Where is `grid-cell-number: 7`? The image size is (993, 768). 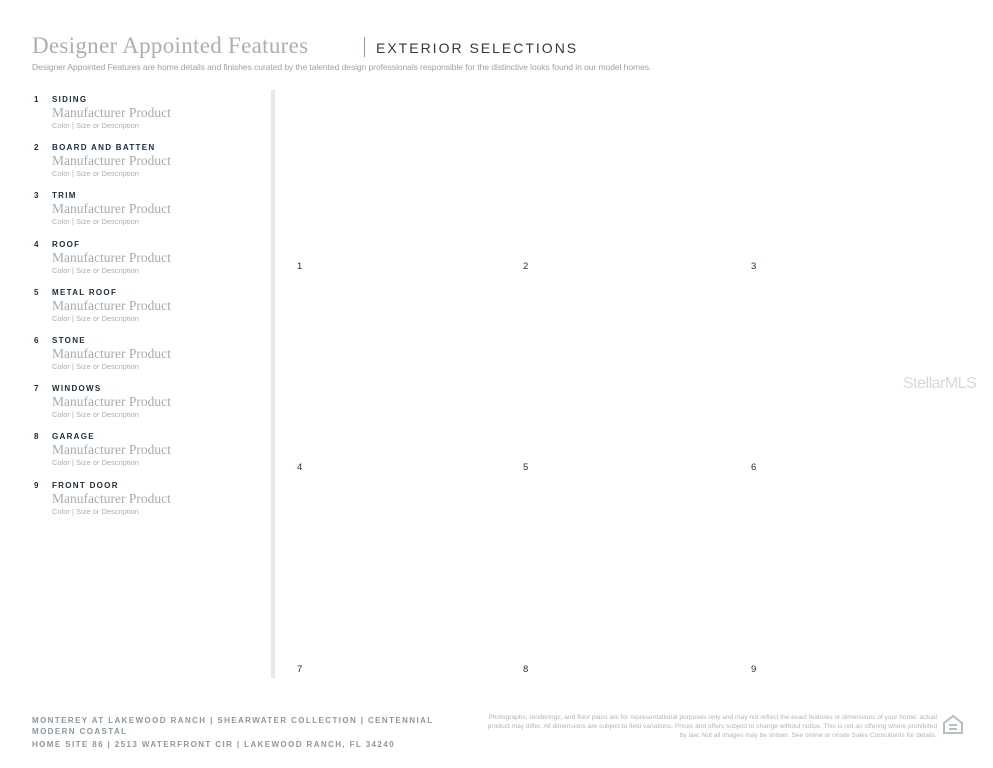
grid-cell-number: 7 is located at coordinates (300, 669).